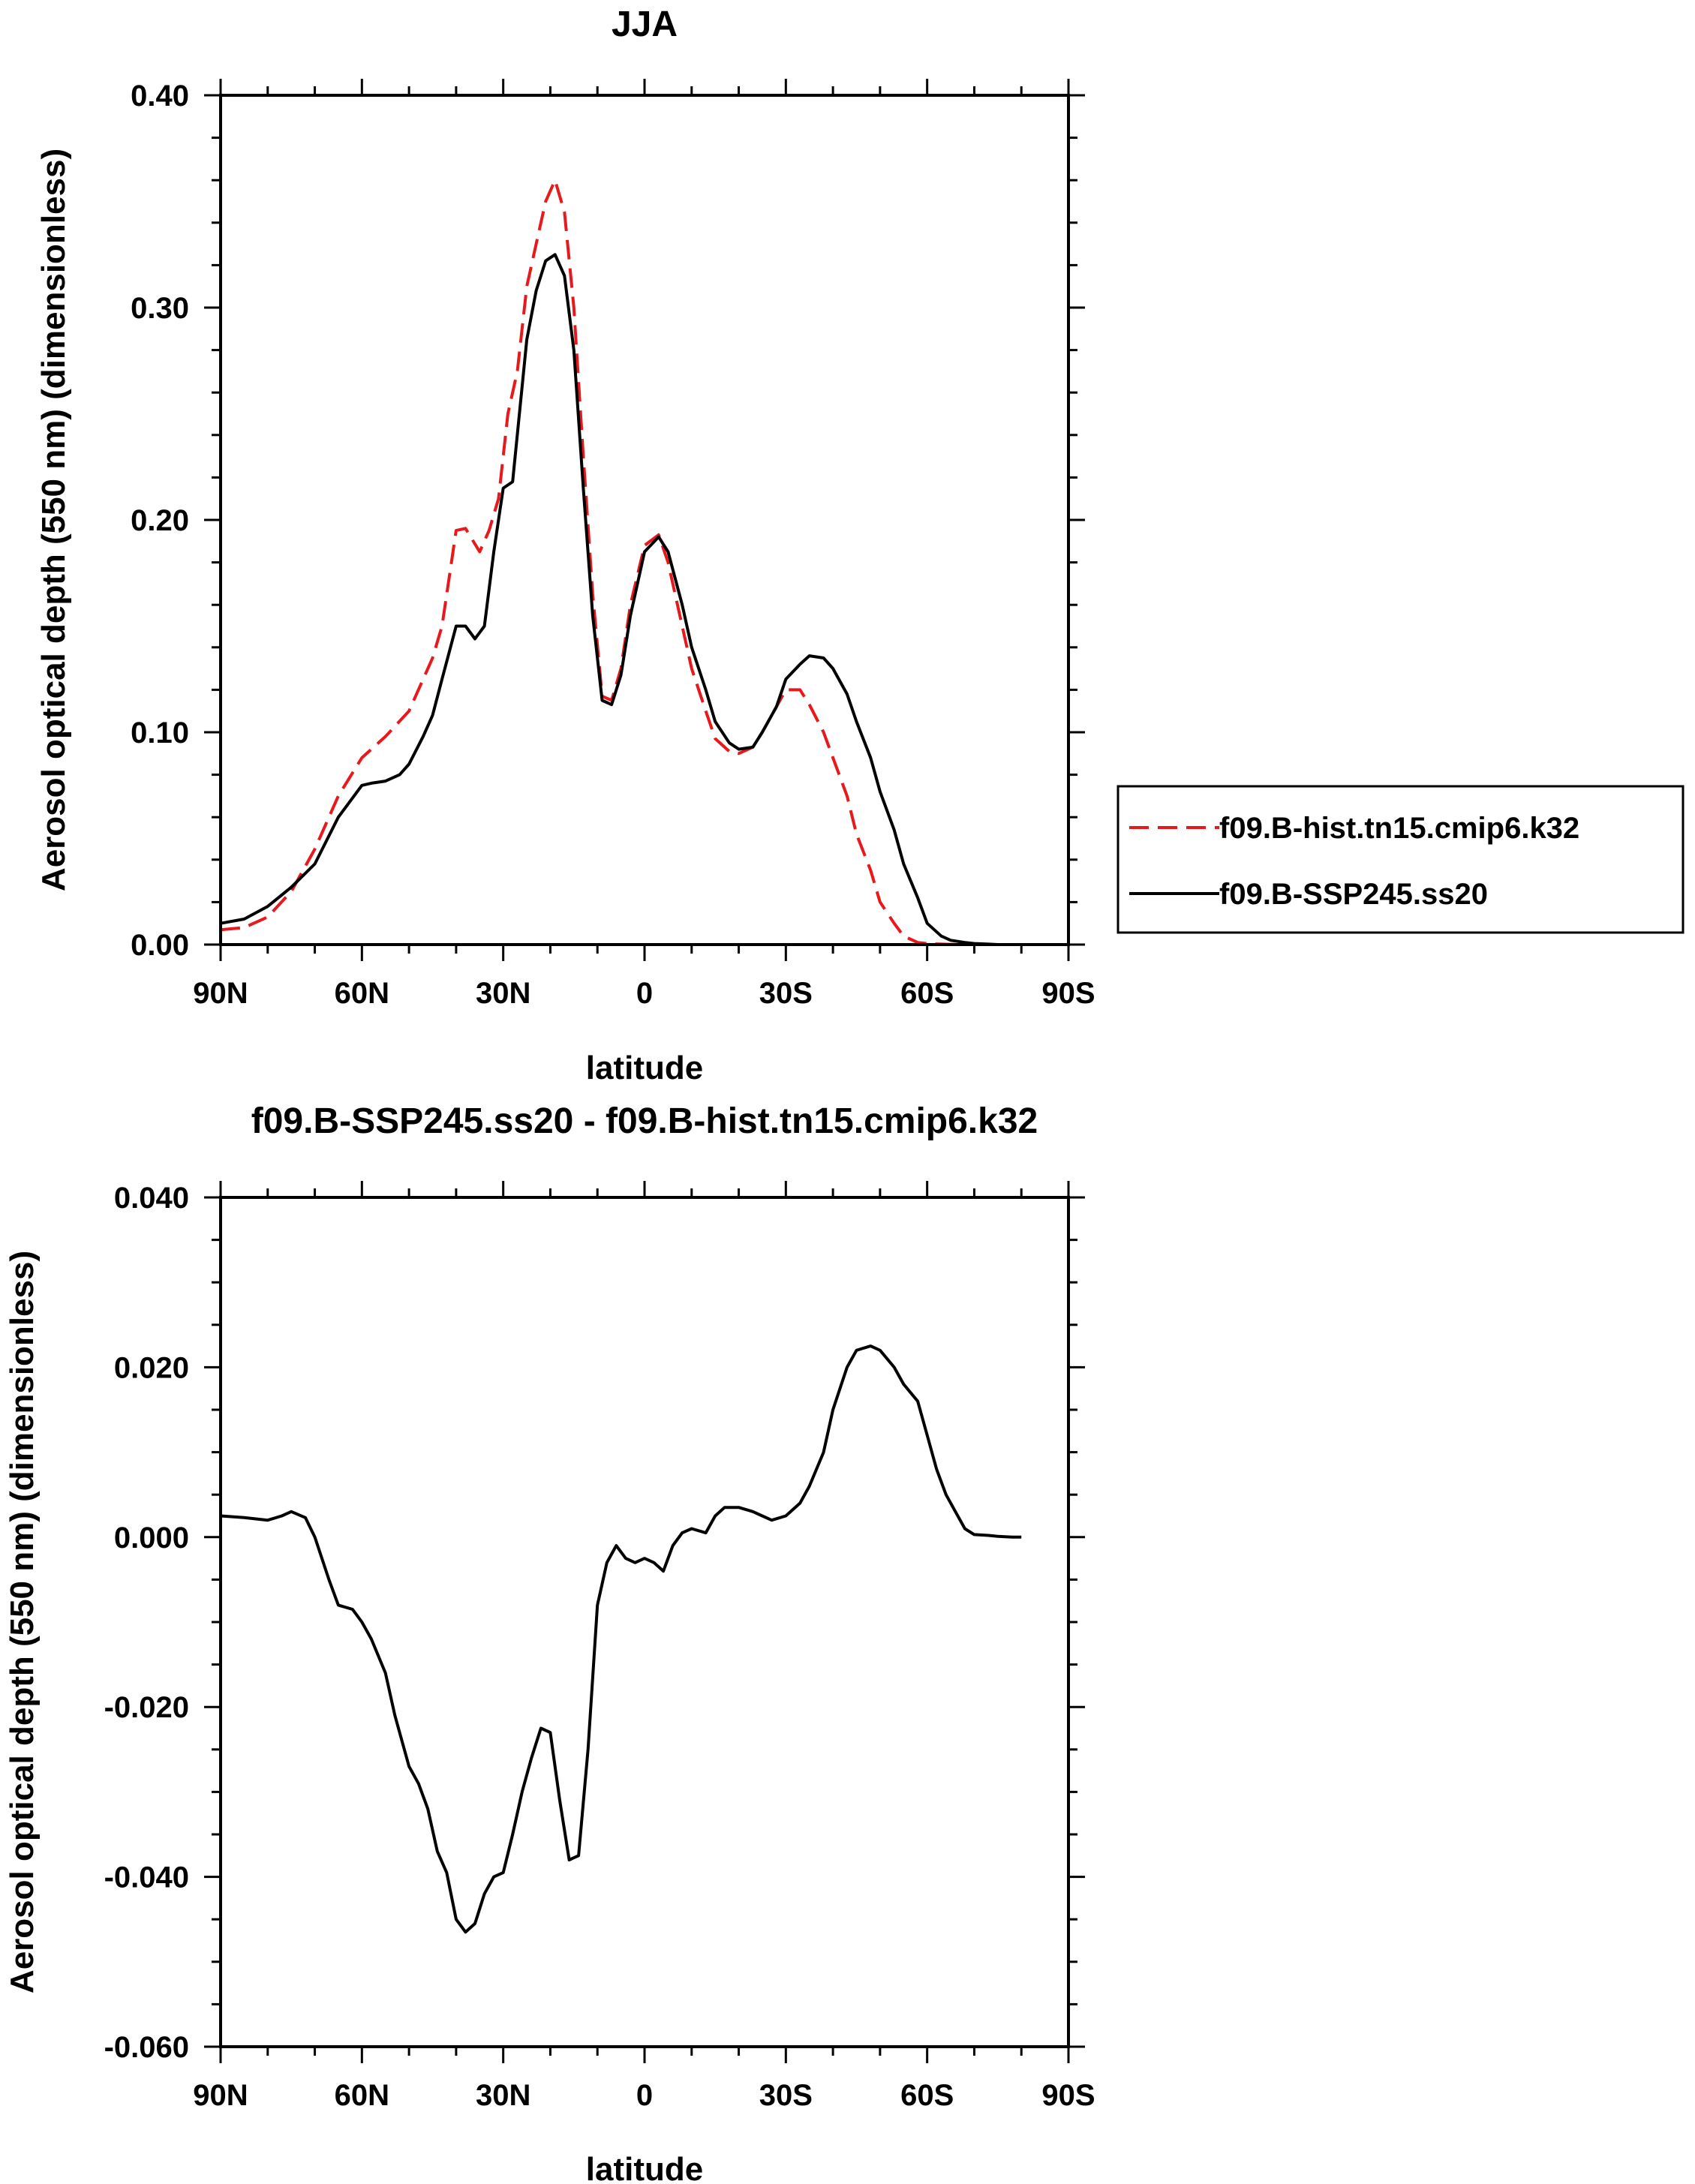  Describe the element at coordinates (1399, 828) in the screenshot. I see `legend-label-hist: f09.B-hist.tn15.cmip6.k32` at that location.